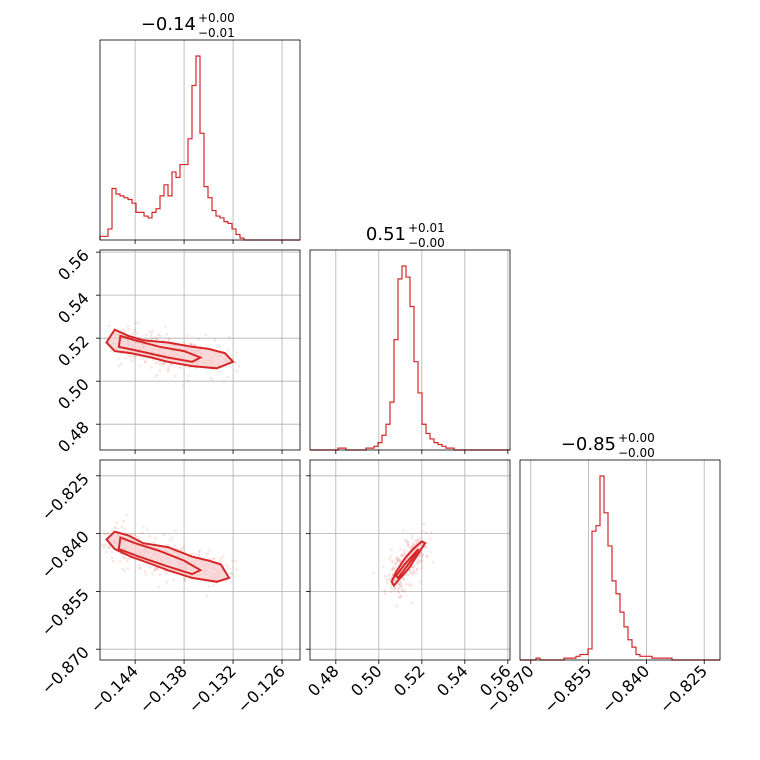  What do you see at coordinates (625, 688) in the screenshot?
I see `x-tick-label: −0.840` at bounding box center [625, 688].